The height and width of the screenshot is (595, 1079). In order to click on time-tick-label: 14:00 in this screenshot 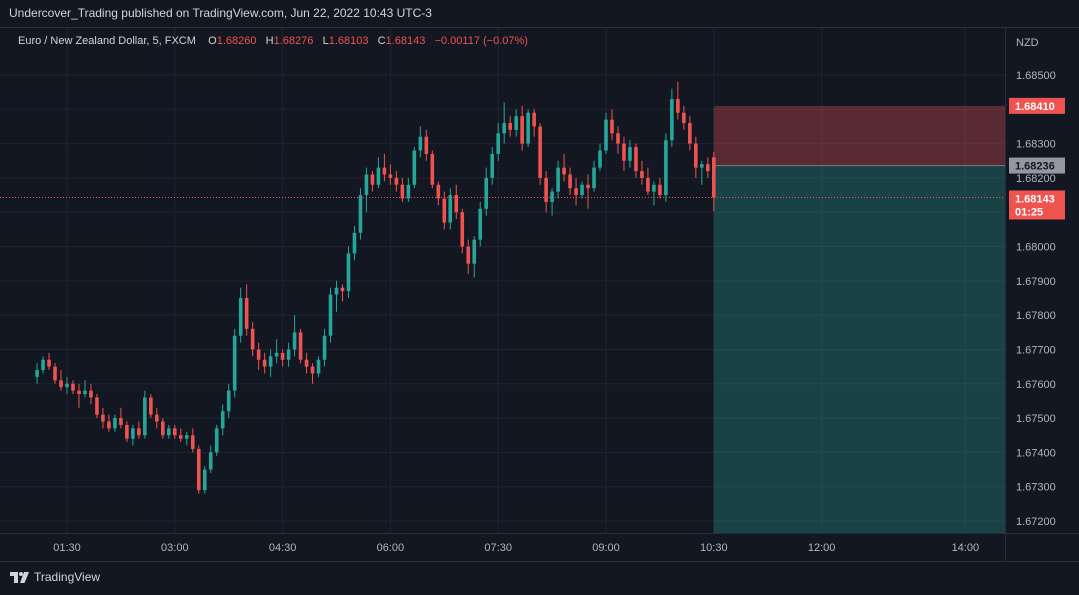, I will do `click(966, 548)`.